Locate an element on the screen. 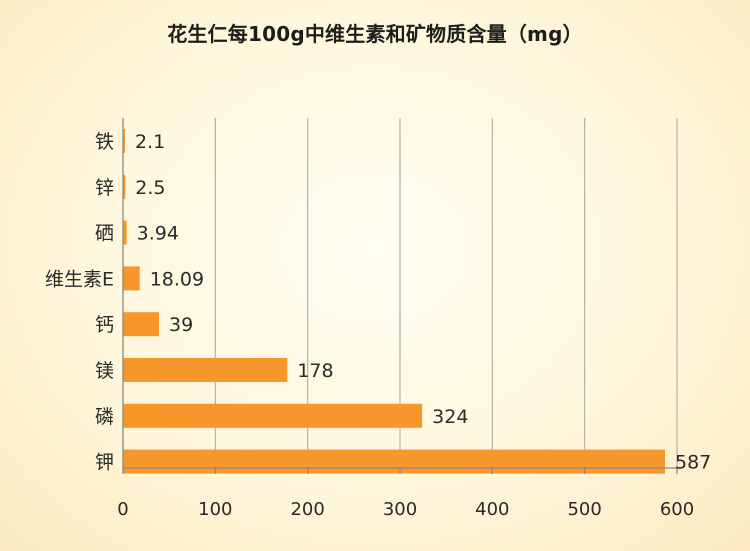 The image size is (750, 551). data-label: 324 is located at coordinates (450, 417).